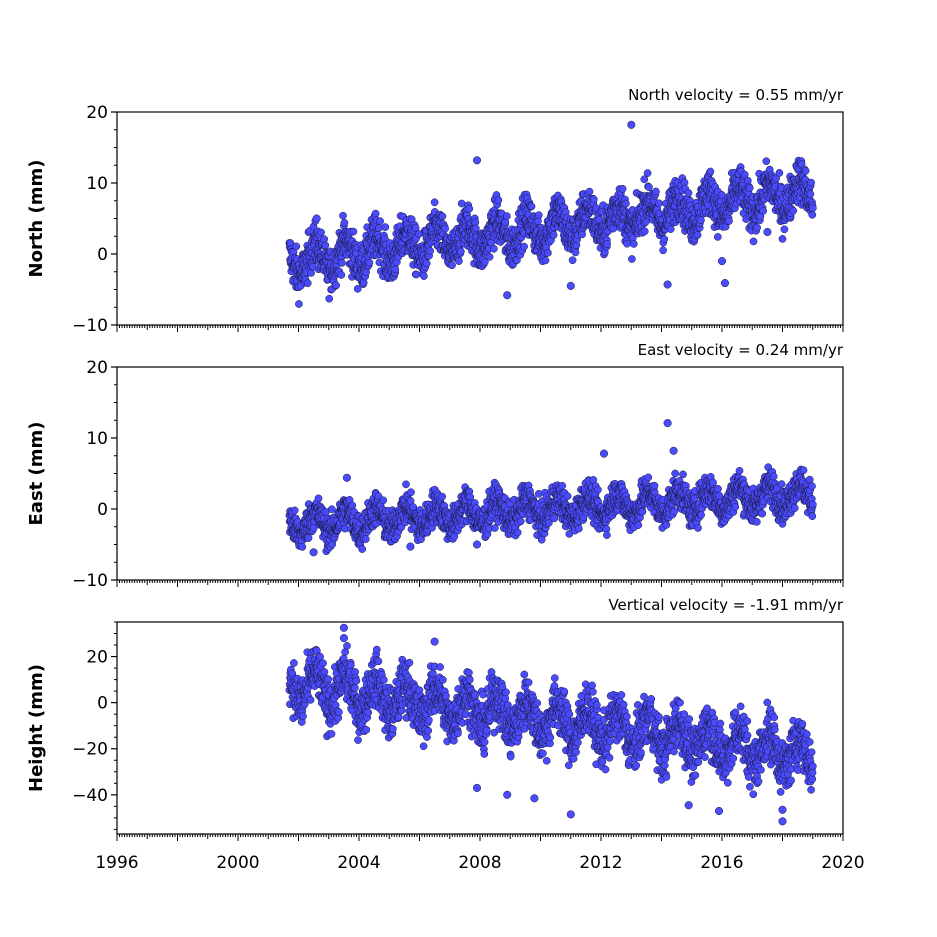  Describe the element at coordinates (736, 95) in the screenshot. I see `north-panel-title: North velocity = 0.55 mm/yr` at that location.